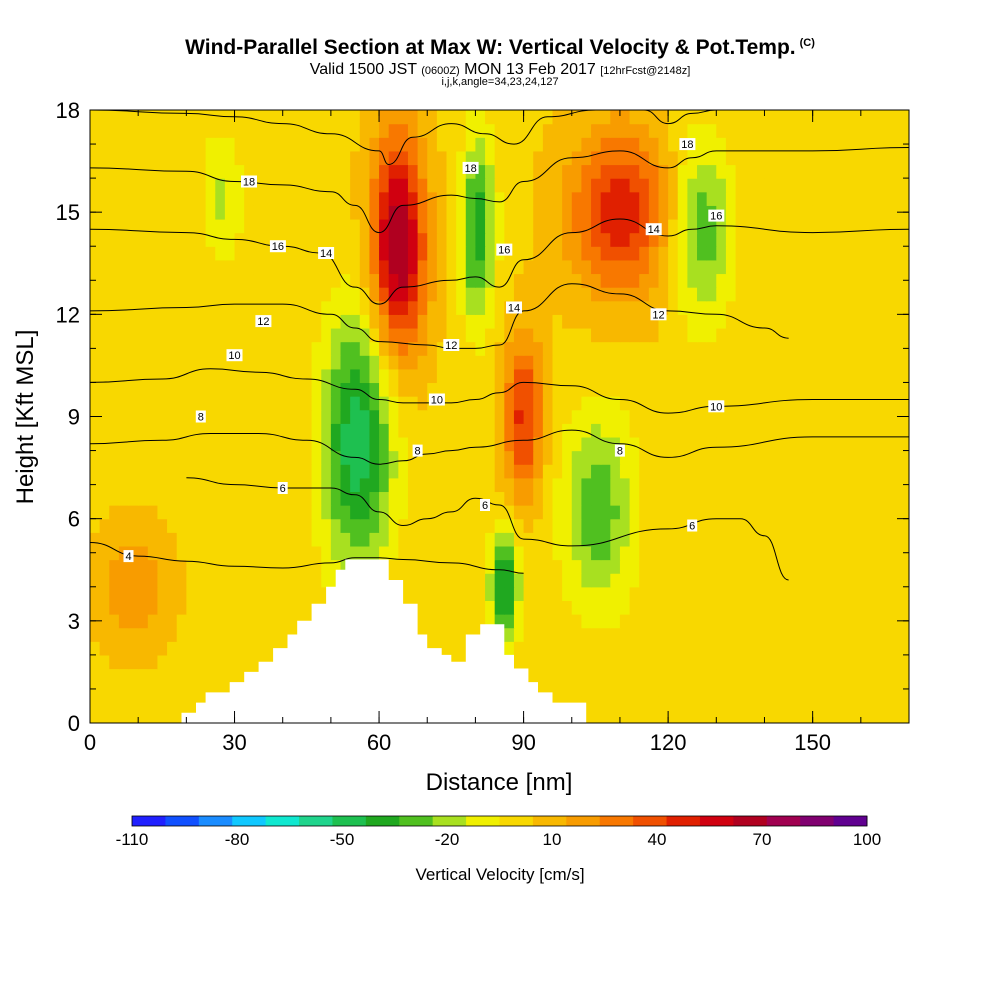 Image resolution: width=1000 pixels, height=1000 pixels. Describe the element at coordinates (25, 417) in the screenshot. I see `y-axis-label: Height [Kft MSL]` at that location.